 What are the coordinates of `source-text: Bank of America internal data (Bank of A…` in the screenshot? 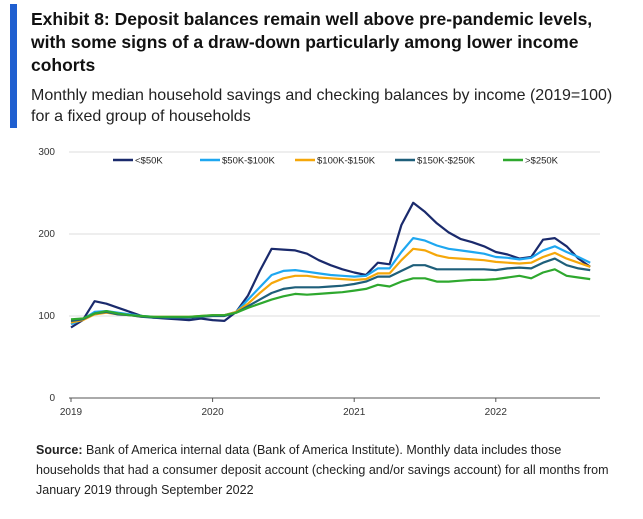 It's located at (322, 470).